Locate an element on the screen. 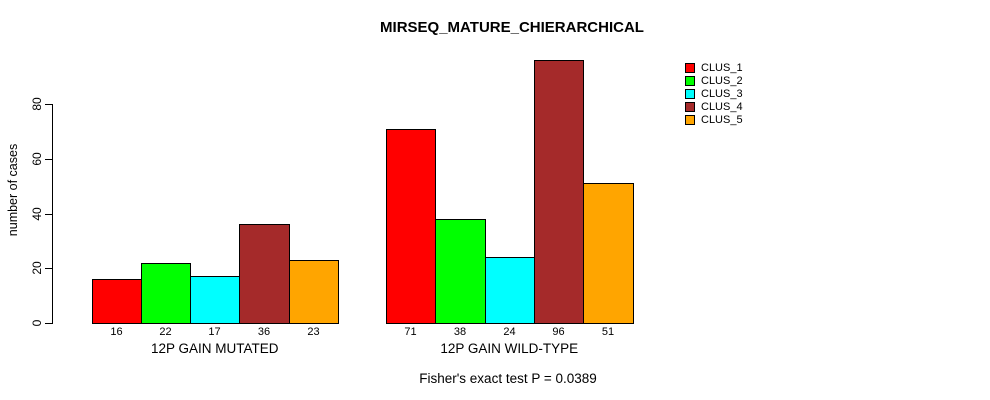 The height and width of the screenshot is (400, 990). y-axis-tick-label: 80 is located at coordinates (37, 104).